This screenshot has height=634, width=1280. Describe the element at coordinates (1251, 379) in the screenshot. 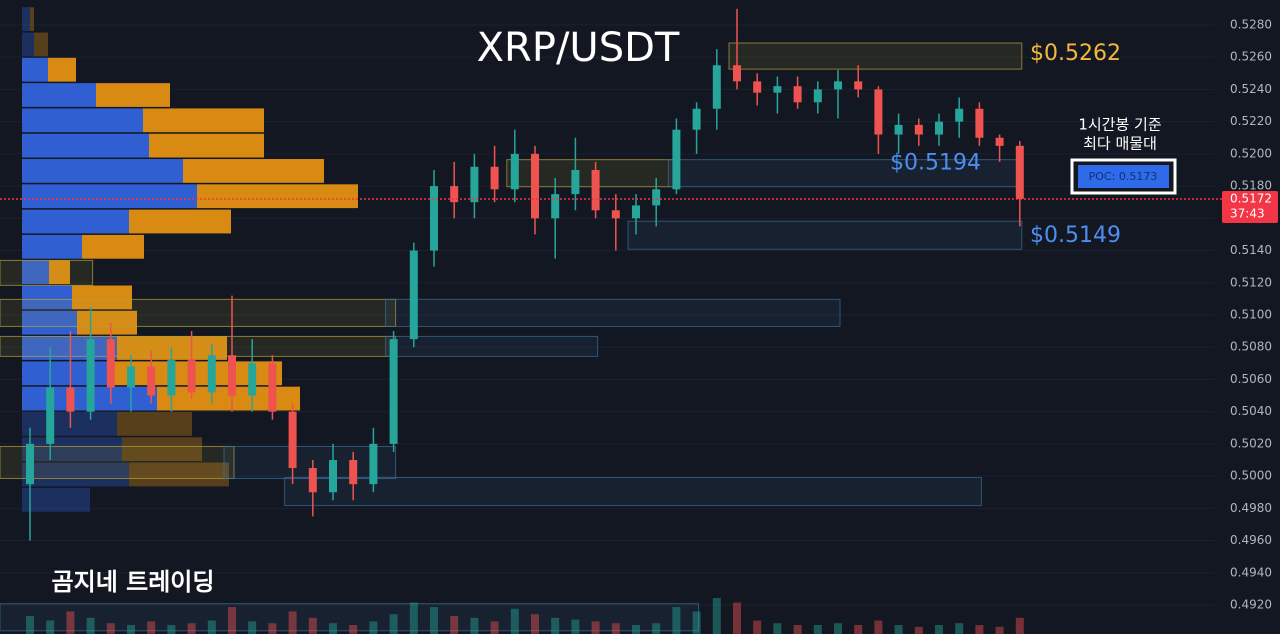

I see `y-tick-label: 0.5060` at that location.